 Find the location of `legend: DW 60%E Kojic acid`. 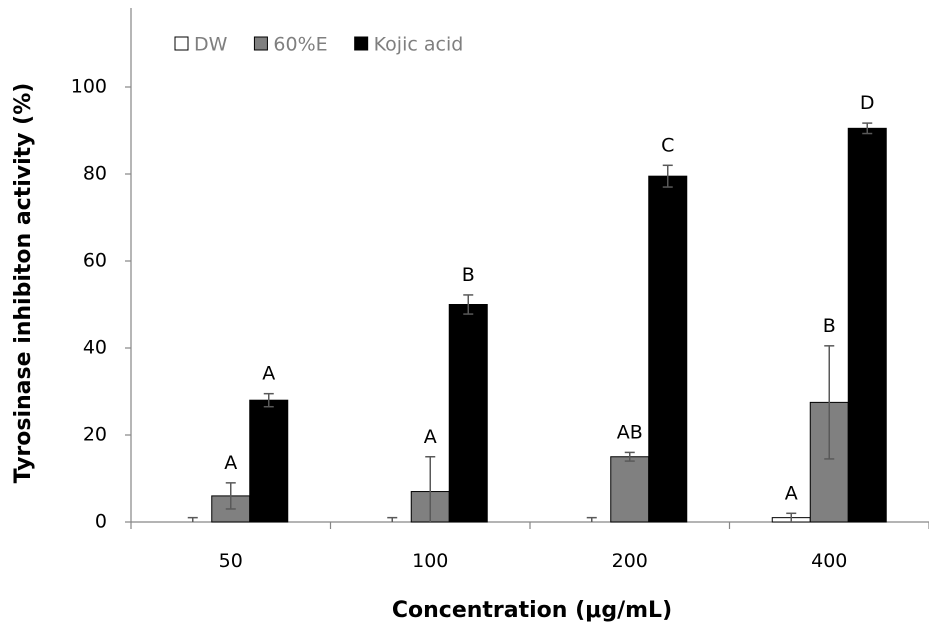

legend: DW 60%E Kojic acid is located at coordinates (319, 45).